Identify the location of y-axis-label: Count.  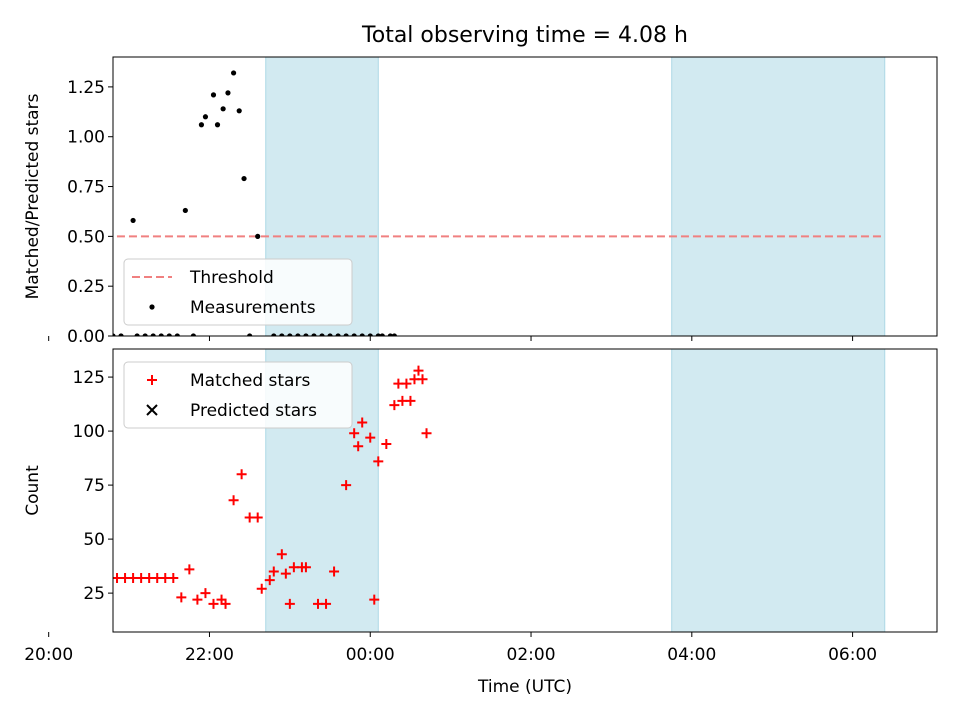
(33, 490).